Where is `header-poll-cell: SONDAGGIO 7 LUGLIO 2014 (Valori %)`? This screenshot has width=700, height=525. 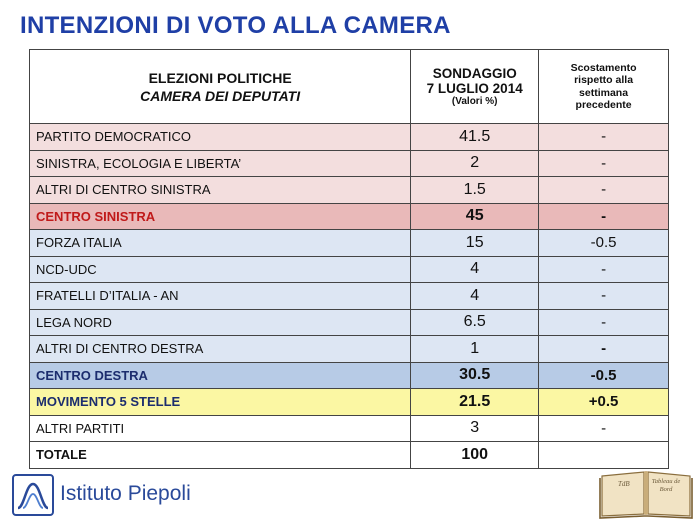 header-poll-cell: SONDAGGIO 7 LUGLIO 2014 (Valori %) is located at coordinates (475, 86).